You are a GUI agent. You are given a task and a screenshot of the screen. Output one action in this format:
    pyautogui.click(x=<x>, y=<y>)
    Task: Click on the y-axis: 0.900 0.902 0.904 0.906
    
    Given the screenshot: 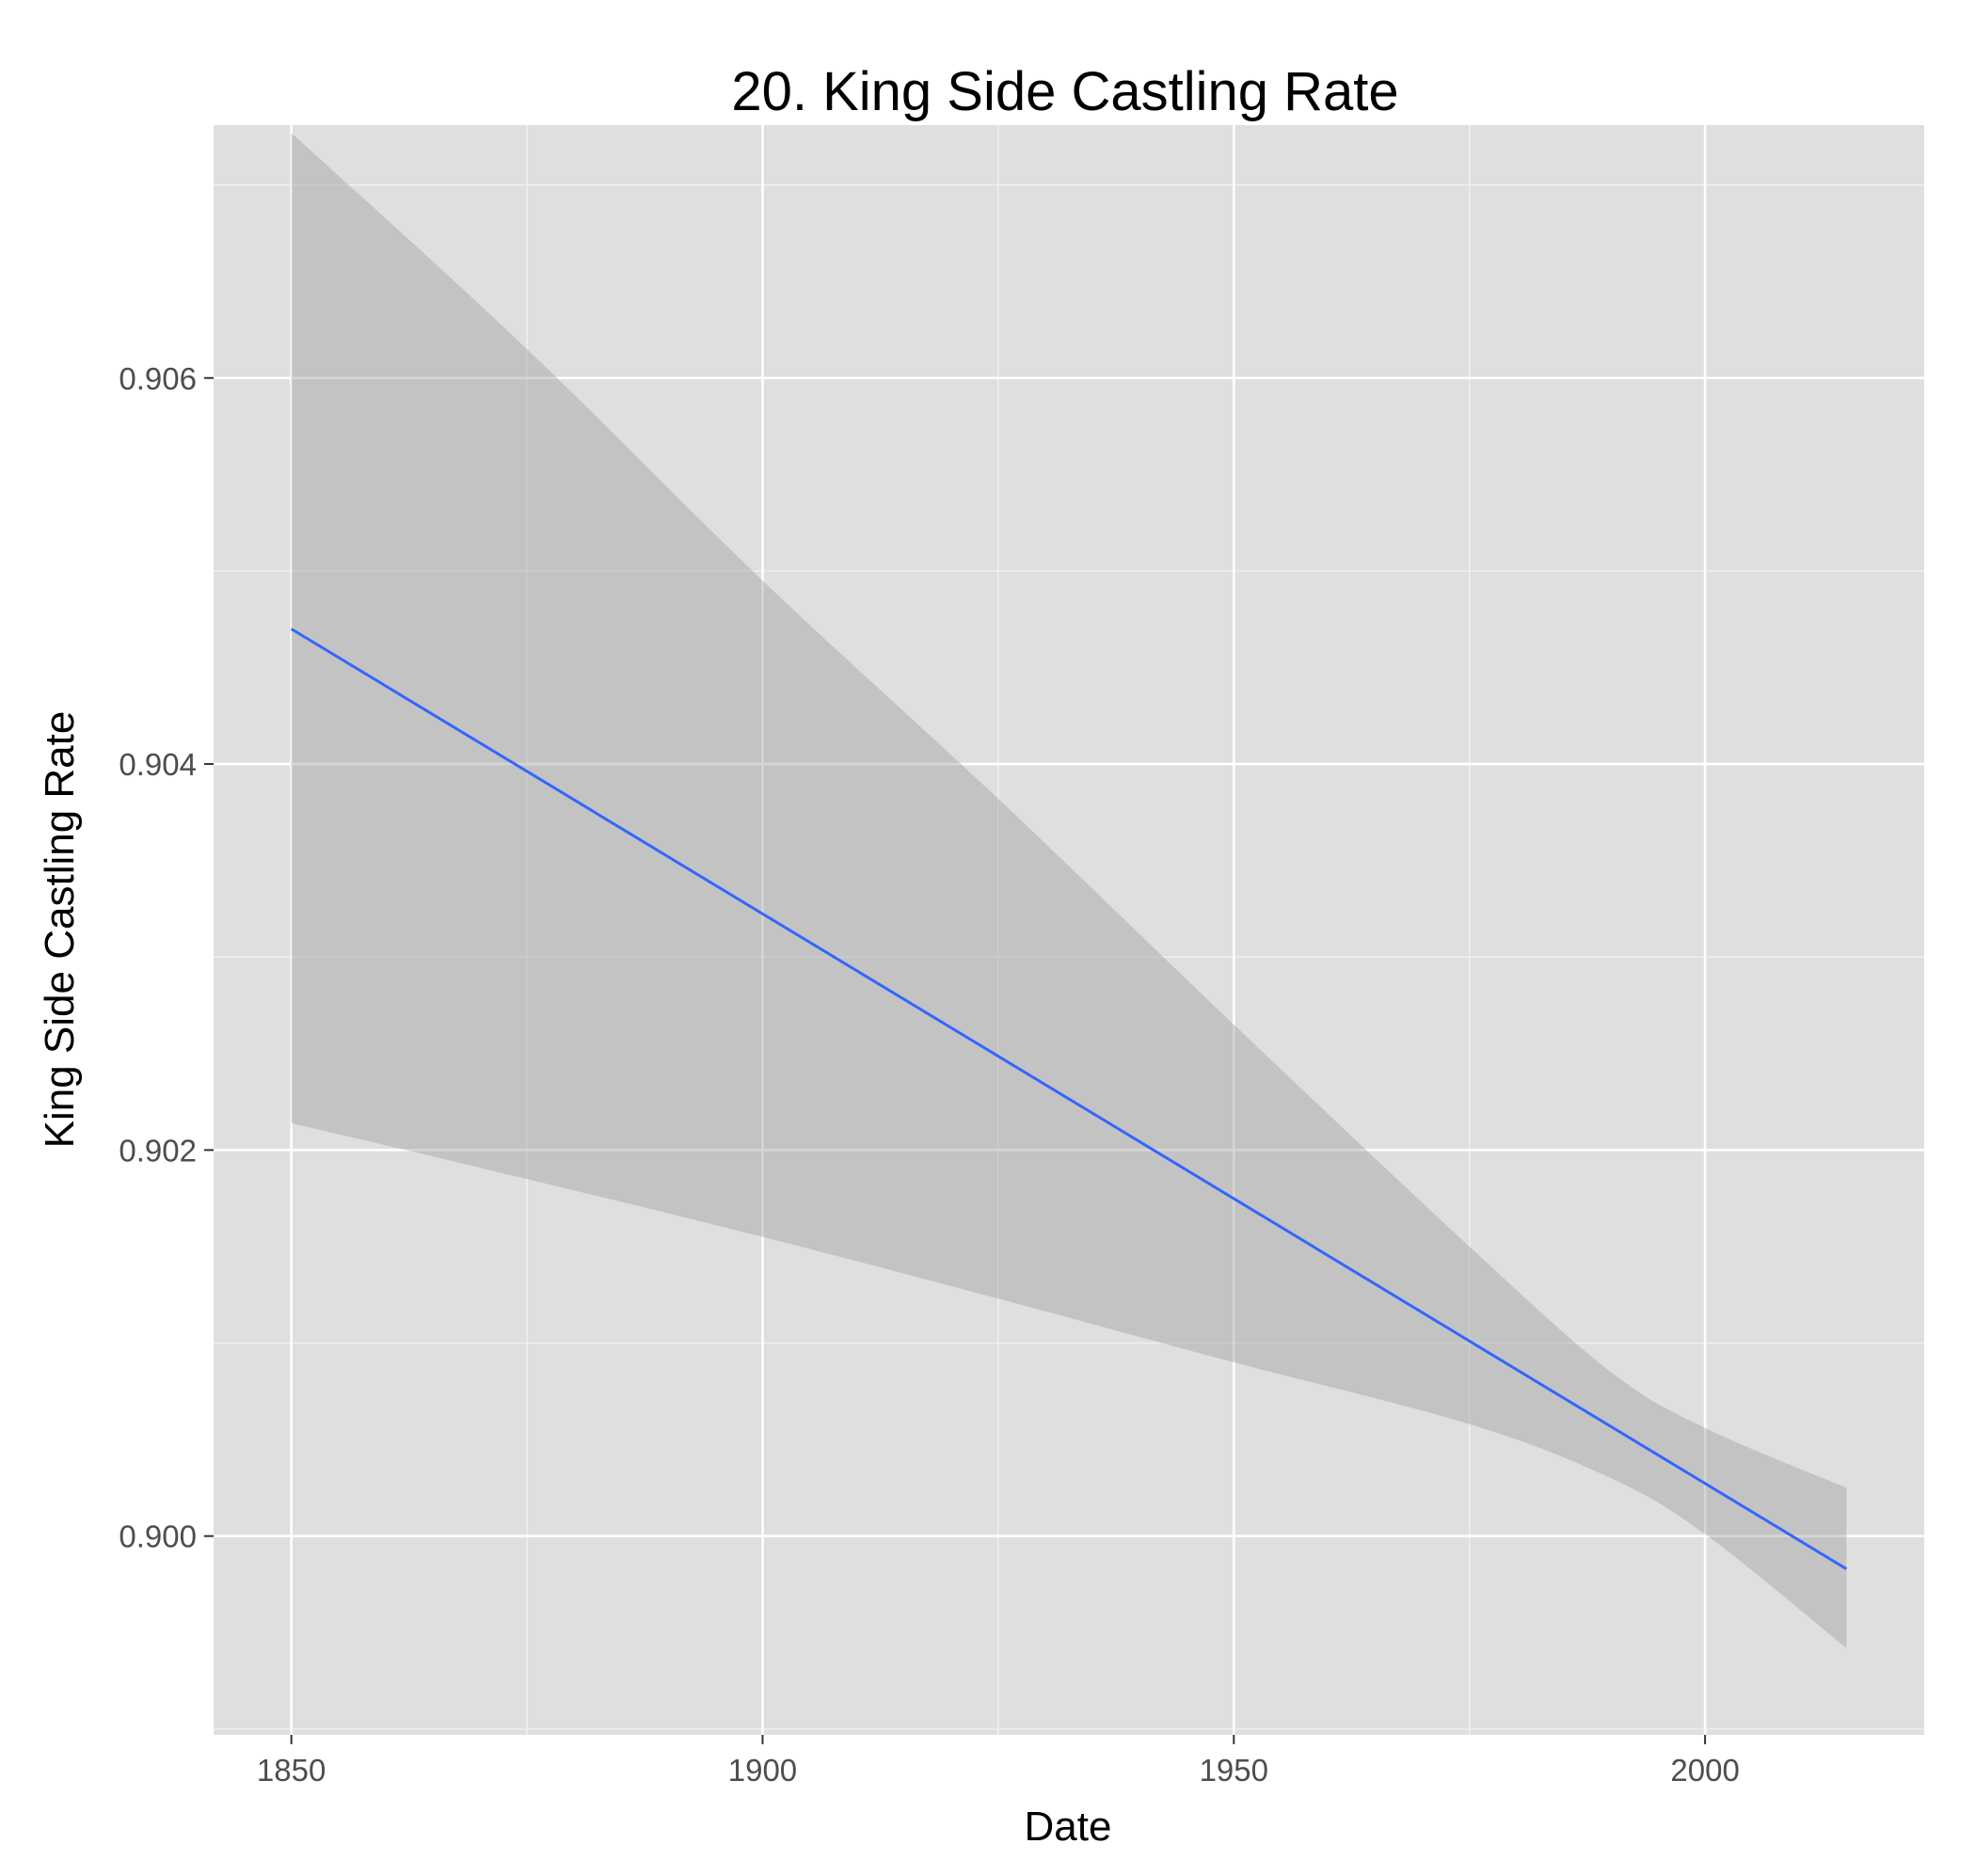 What is the action you would take?
    pyautogui.click(x=166, y=957)
    